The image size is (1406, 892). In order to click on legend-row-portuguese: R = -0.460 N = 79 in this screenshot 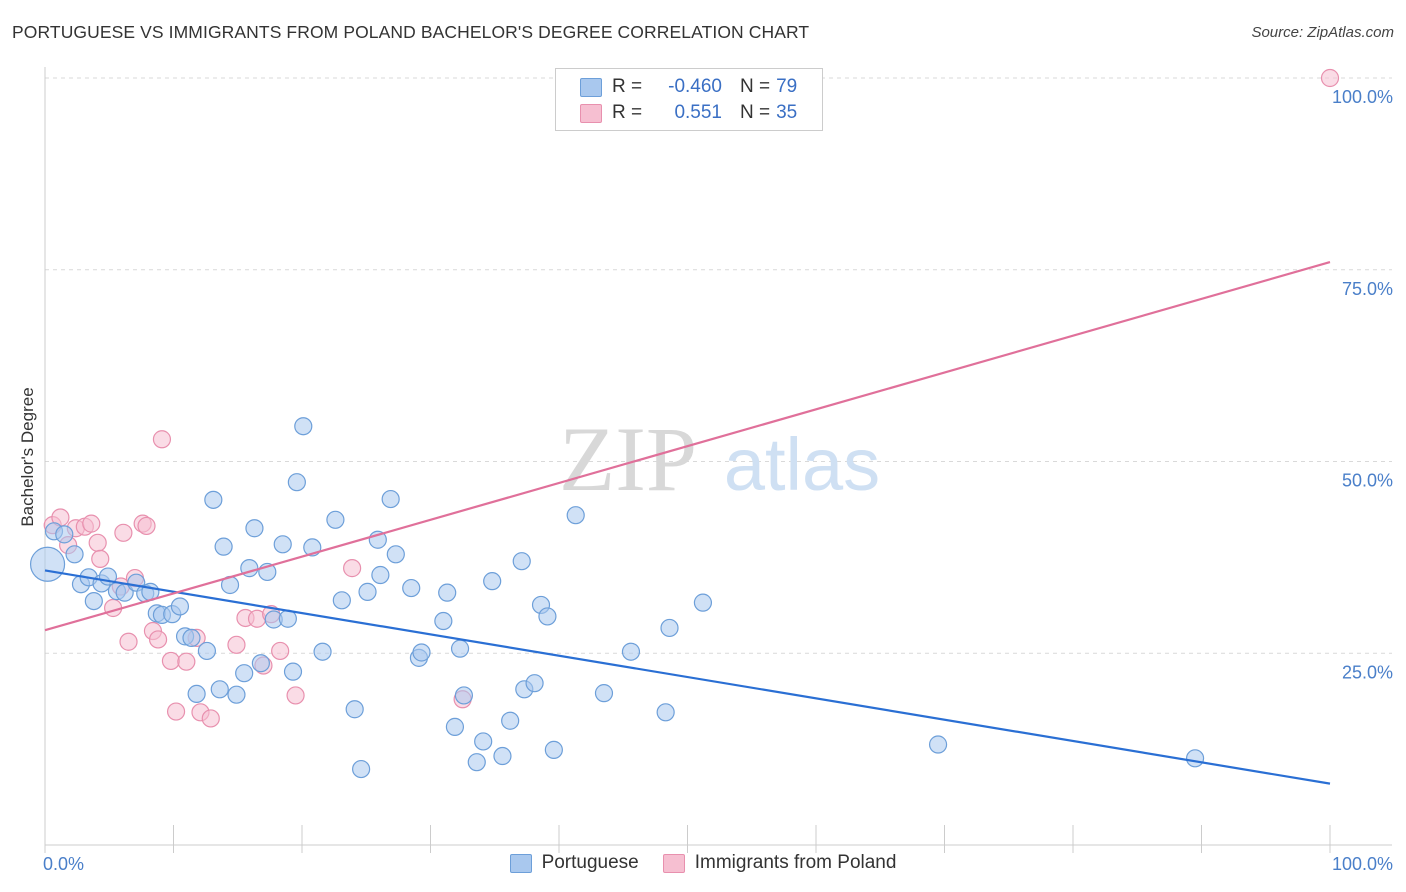, I will do `click(688, 87)`.